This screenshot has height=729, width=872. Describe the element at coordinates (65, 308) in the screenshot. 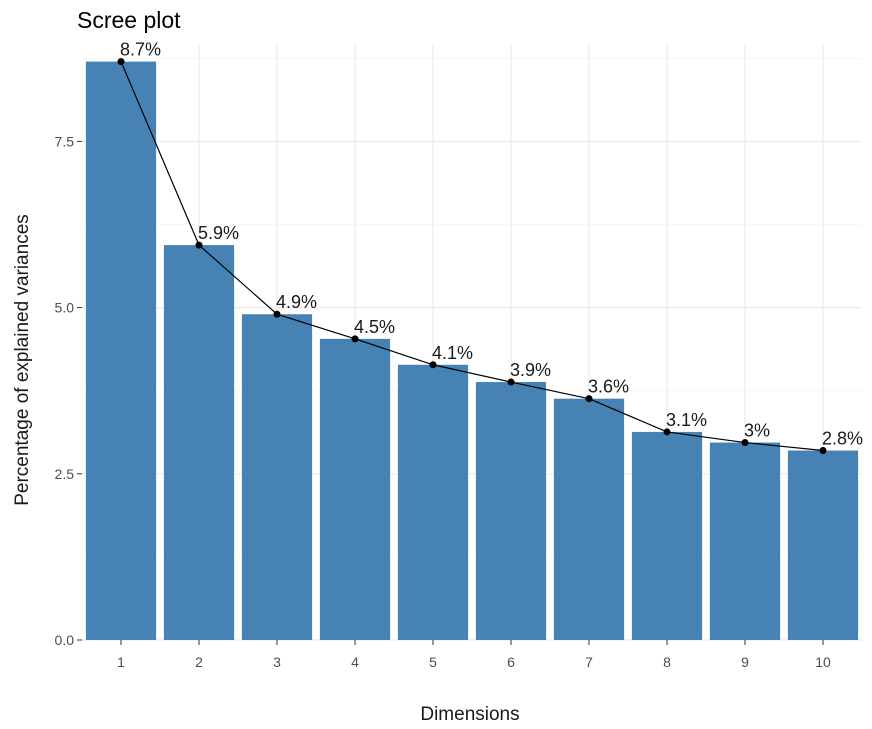

I see `y-tick-label: 5.0` at that location.